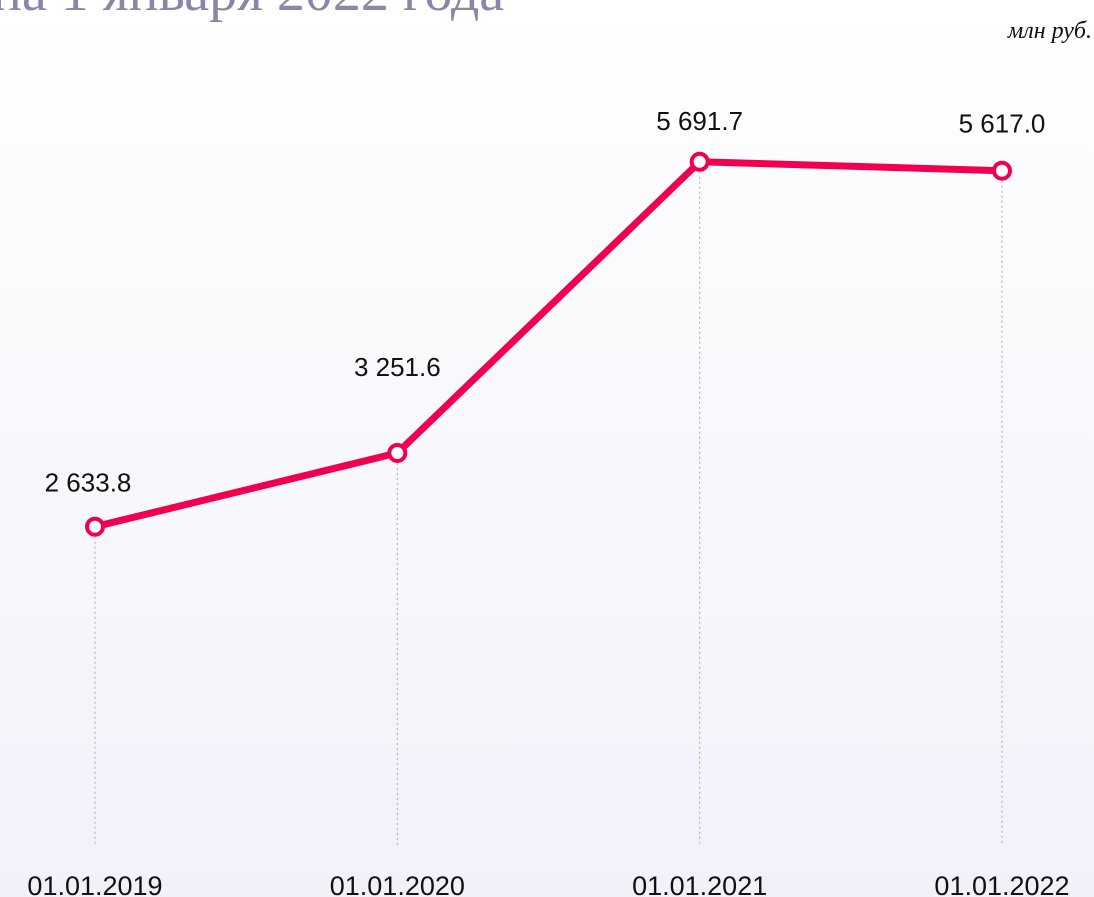  I want to click on data-label: 2 633.8, so click(88, 483).